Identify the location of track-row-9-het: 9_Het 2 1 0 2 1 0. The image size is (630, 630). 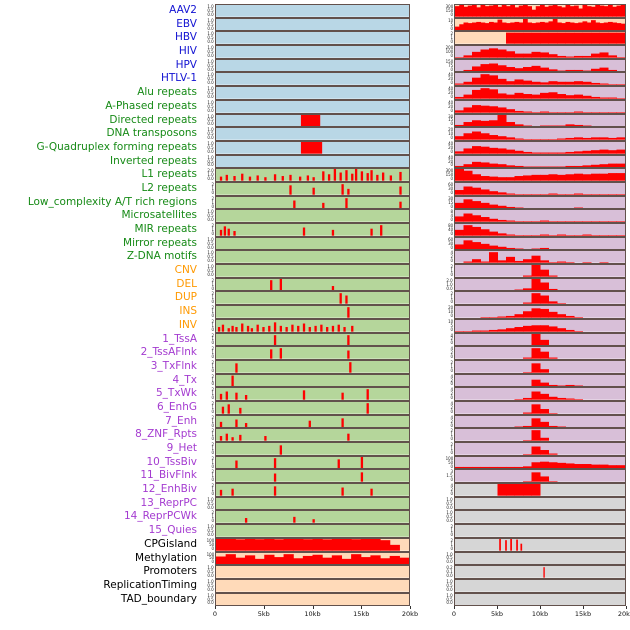
(315, 449).